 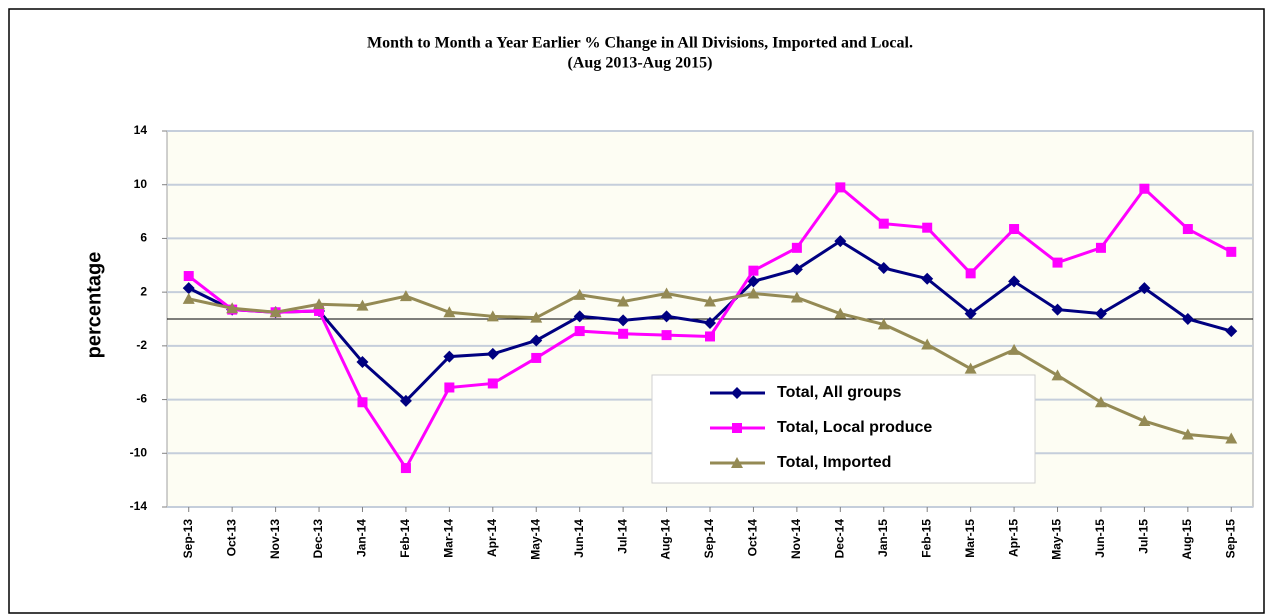 What do you see at coordinates (834, 462) in the screenshot?
I see `legend-label: Total, Imported` at bounding box center [834, 462].